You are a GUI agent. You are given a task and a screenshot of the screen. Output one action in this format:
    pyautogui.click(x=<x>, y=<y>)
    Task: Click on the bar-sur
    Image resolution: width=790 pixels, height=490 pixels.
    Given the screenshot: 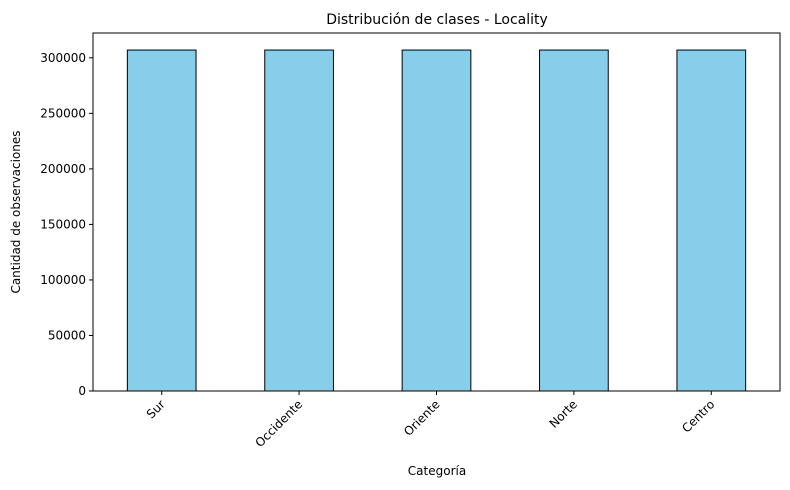 What is the action you would take?
    pyautogui.click(x=161, y=220)
    